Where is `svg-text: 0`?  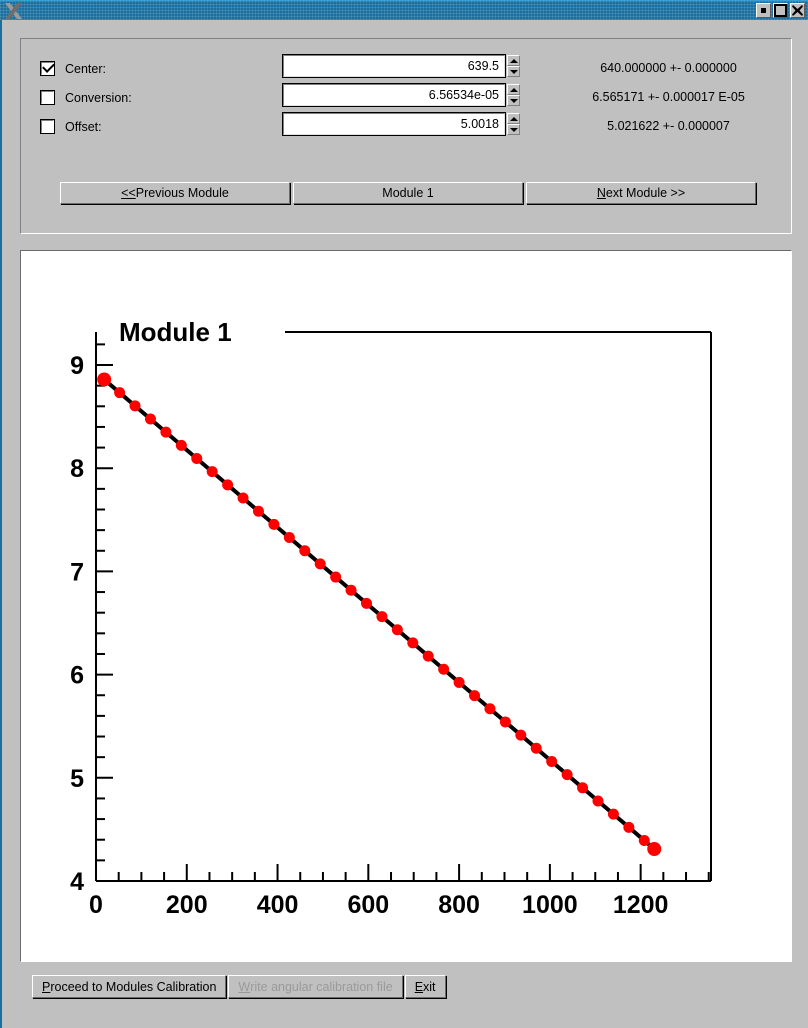
svg-text: 0 is located at coordinates (96, 905).